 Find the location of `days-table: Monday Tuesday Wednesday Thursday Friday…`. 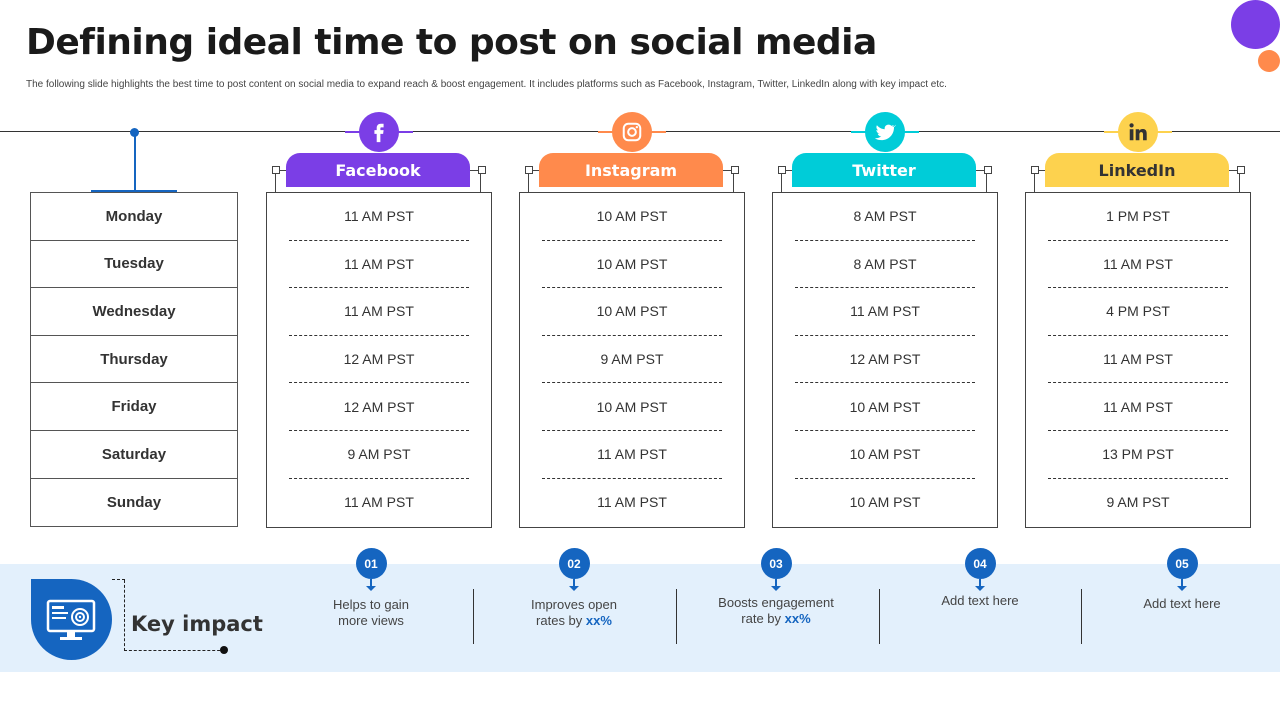

days-table: Monday Tuesday Wednesday Thursday Friday… is located at coordinates (134, 359).